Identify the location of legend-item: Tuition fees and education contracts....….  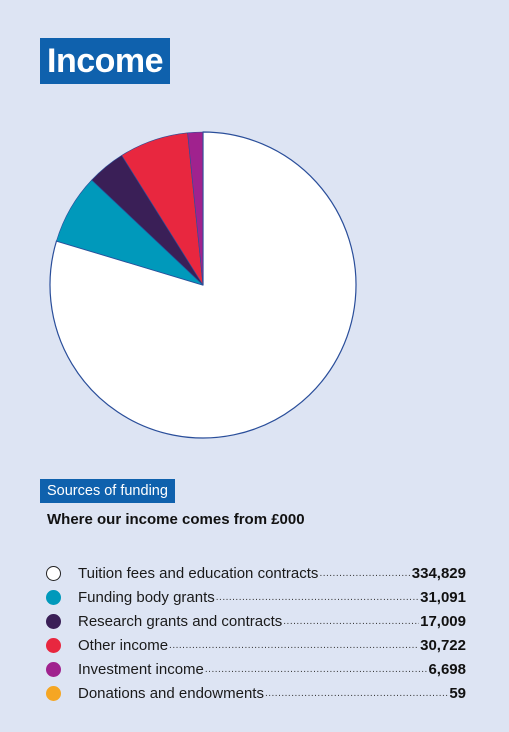
(256, 573).